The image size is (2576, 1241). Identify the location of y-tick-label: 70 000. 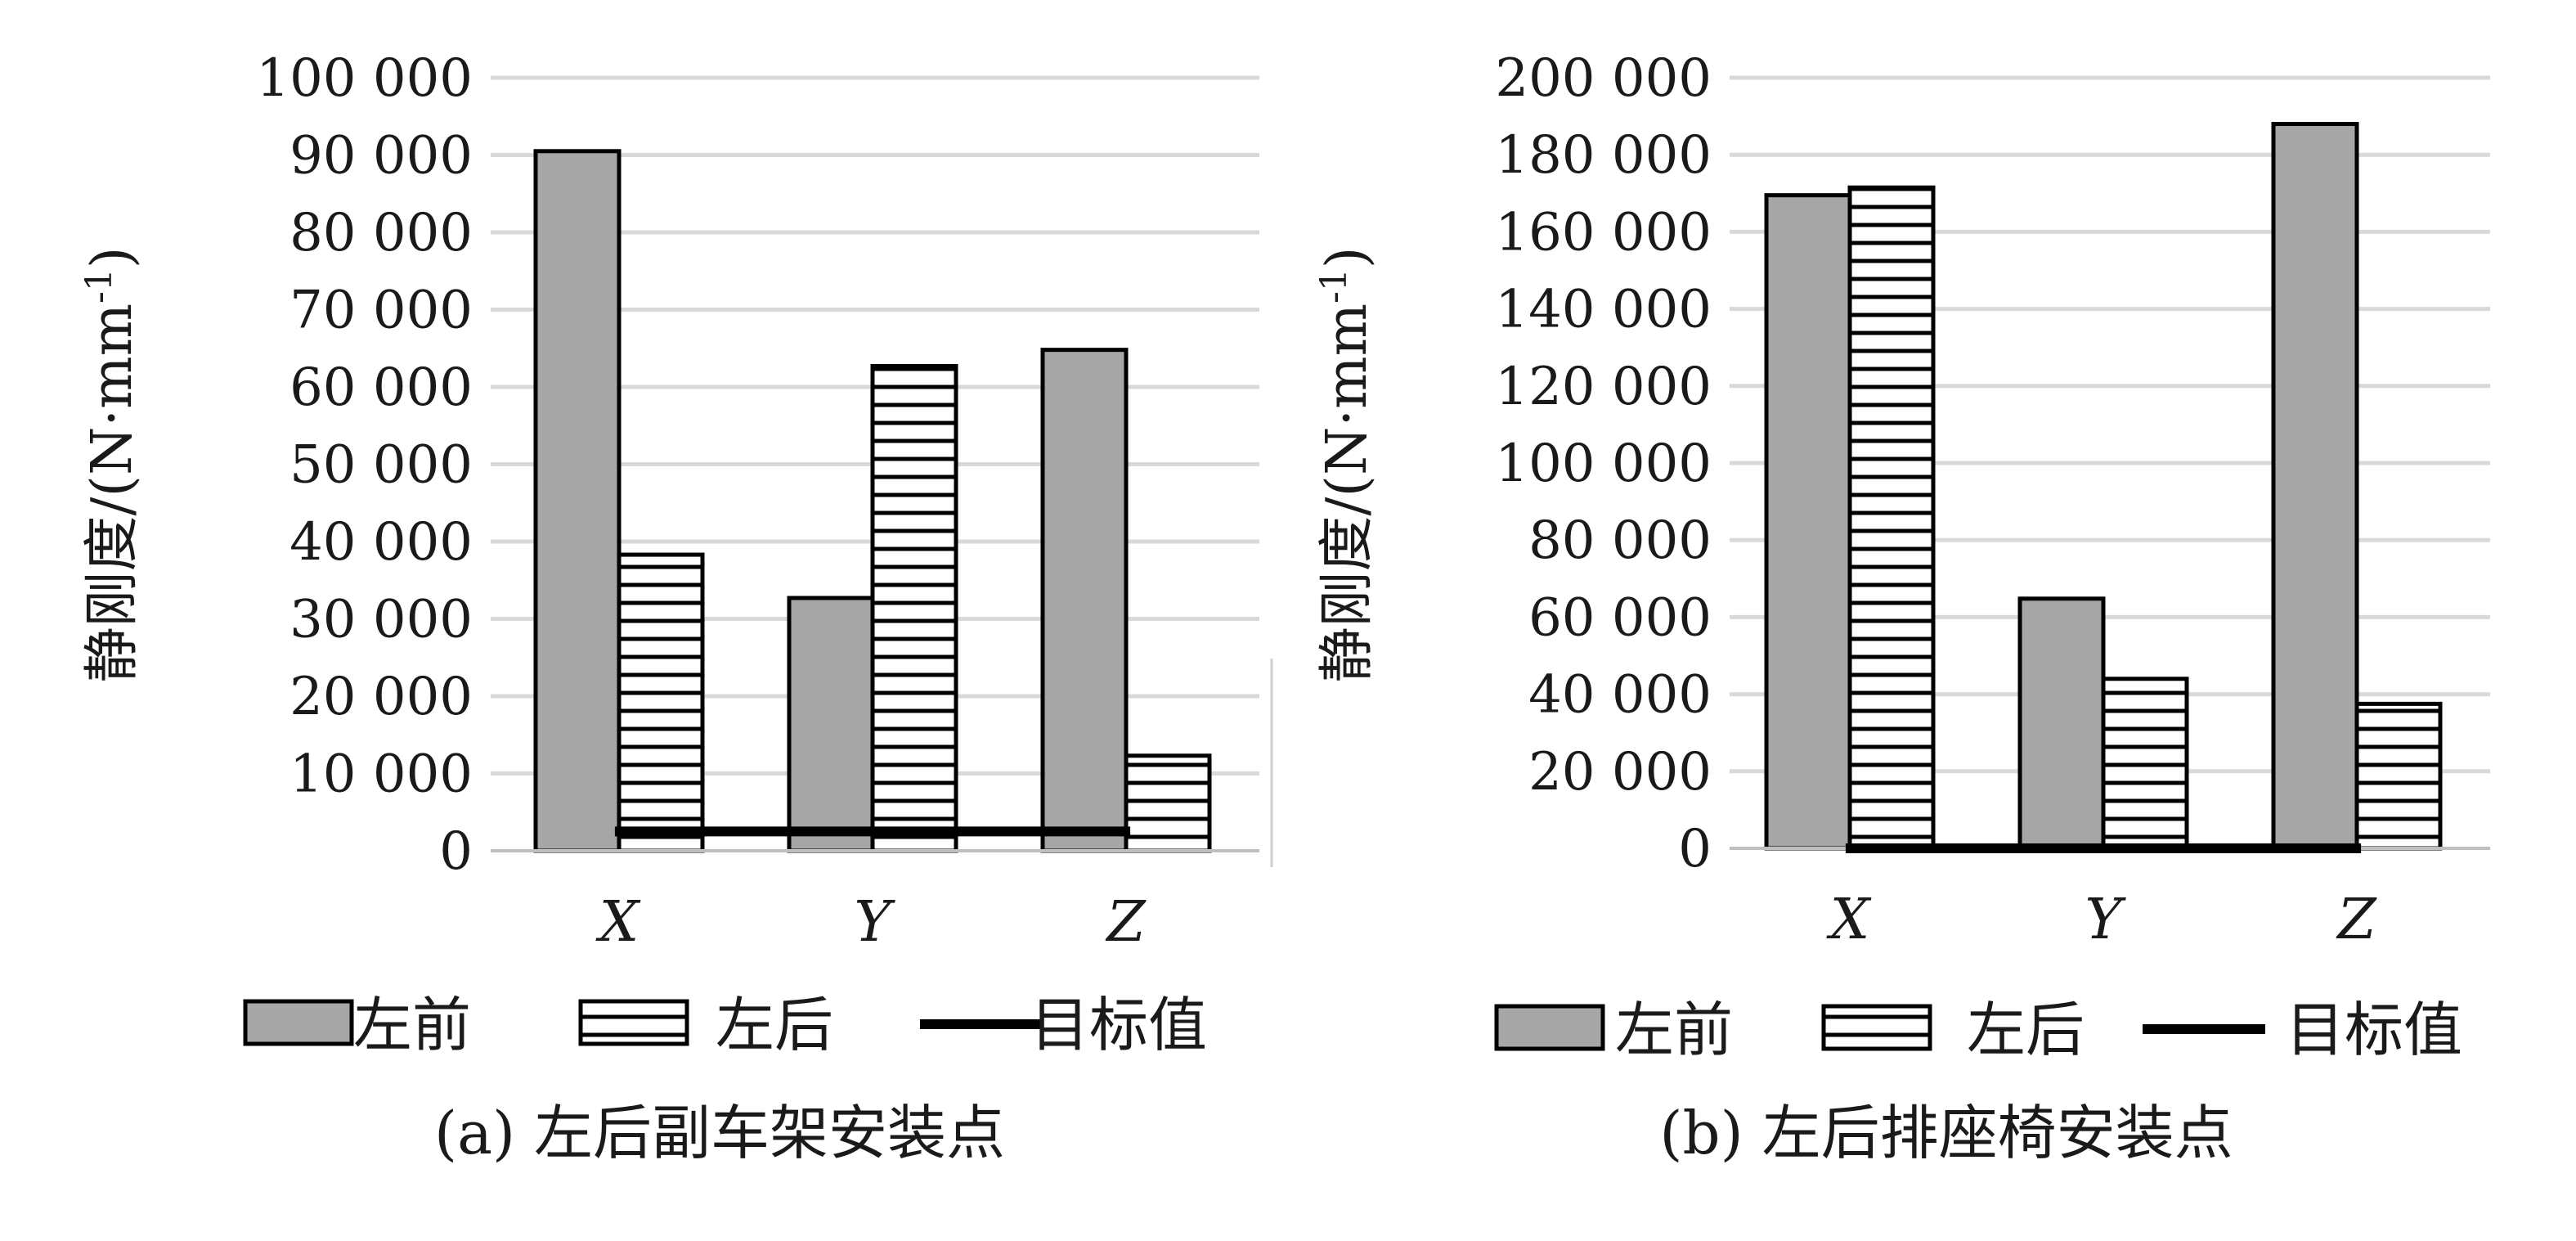
(381, 311).